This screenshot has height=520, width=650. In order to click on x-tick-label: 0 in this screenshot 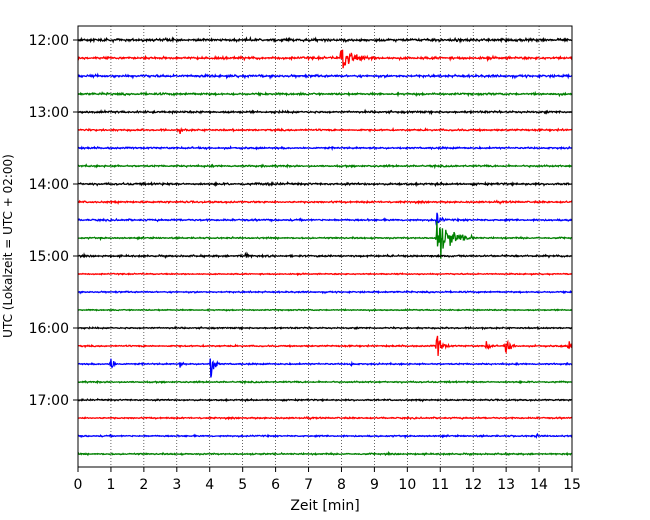, I will do `click(78, 485)`.